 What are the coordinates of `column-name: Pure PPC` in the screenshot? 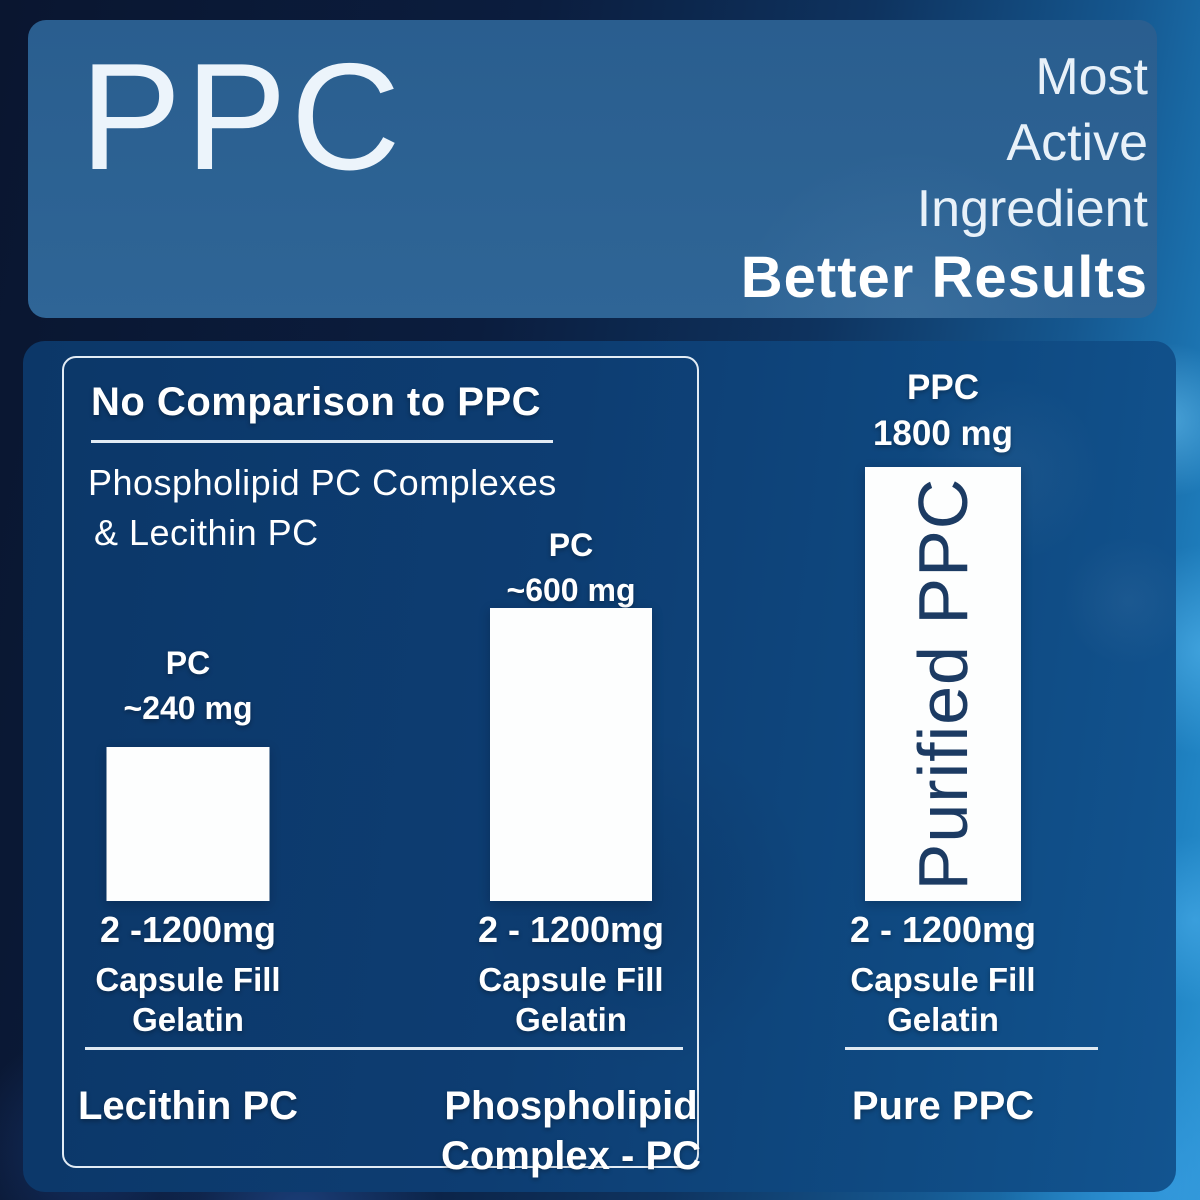 It's located at (943, 1106).